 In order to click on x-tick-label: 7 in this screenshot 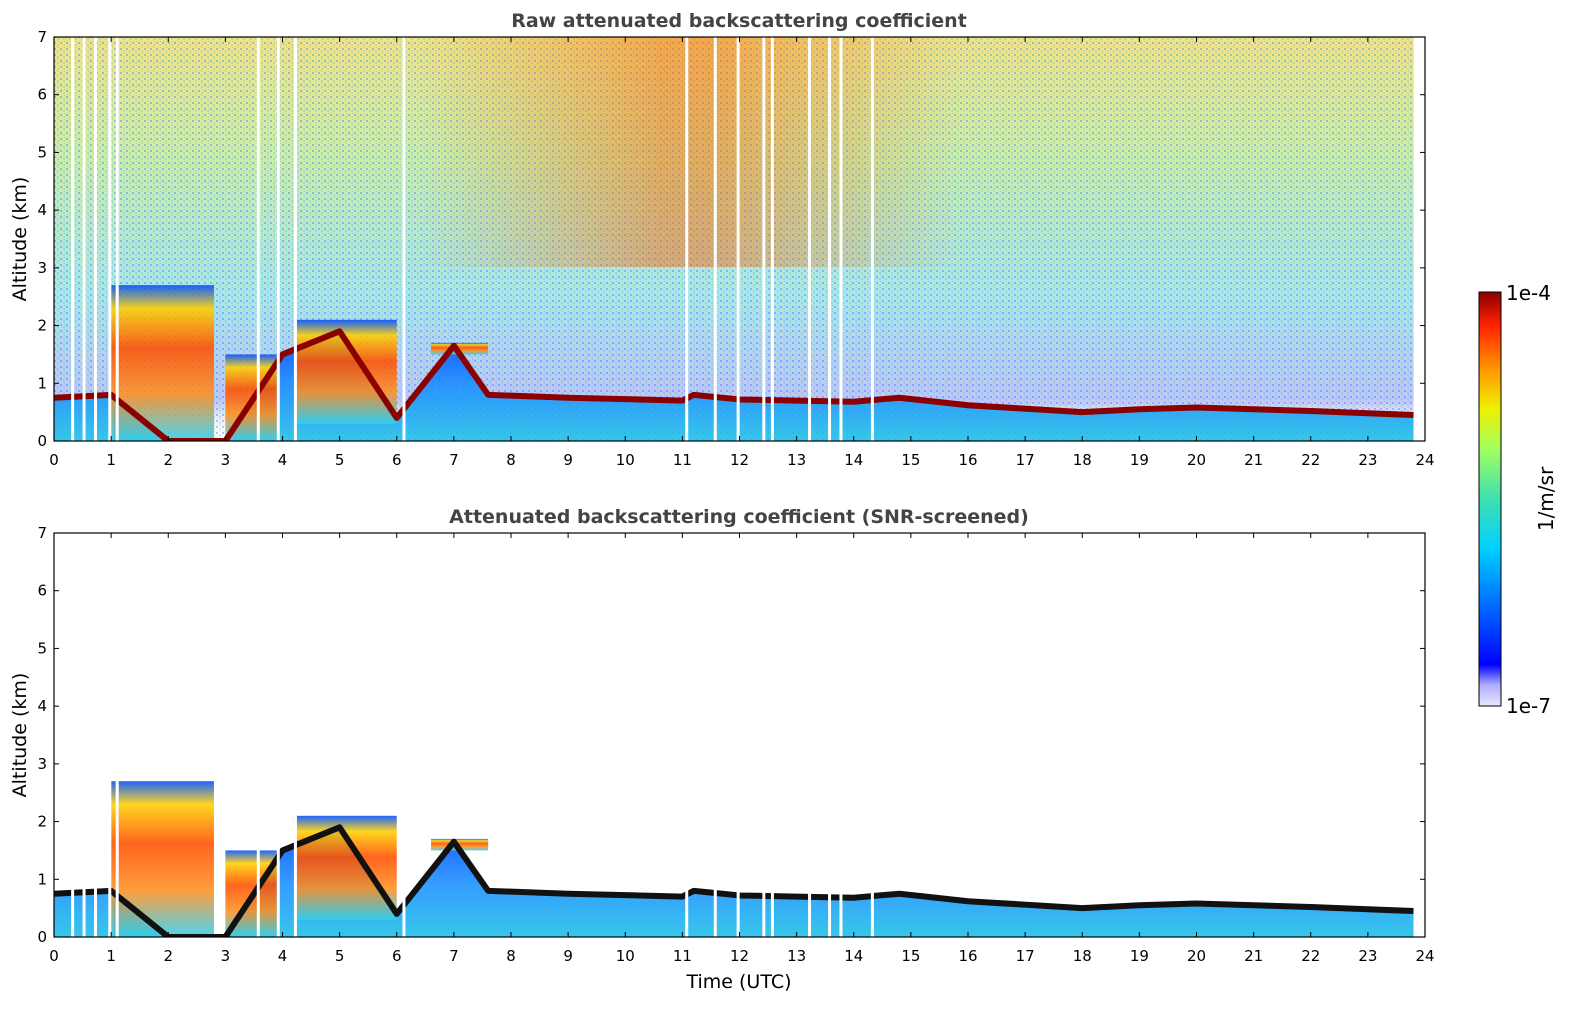, I will do `click(454, 956)`.